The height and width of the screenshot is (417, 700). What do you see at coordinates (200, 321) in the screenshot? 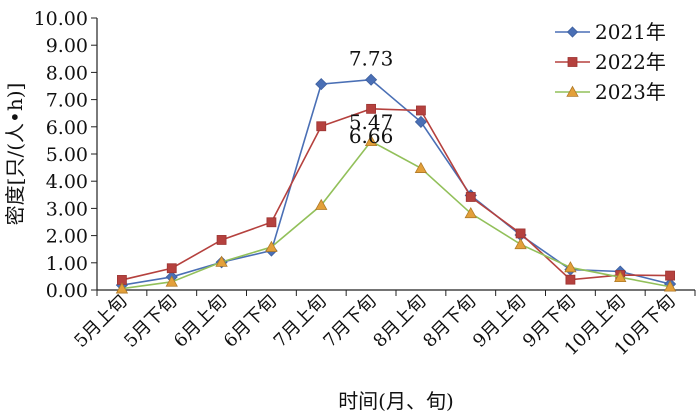
I see `x-tick-label: 6月上旬` at bounding box center [200, 321].